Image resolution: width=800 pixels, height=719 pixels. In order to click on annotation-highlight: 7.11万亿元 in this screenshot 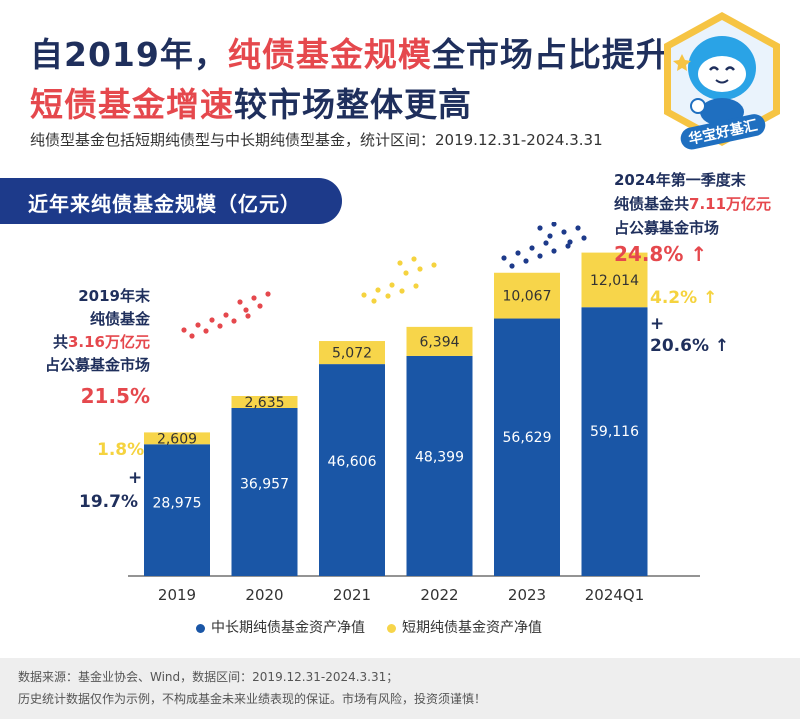, I will do `click(730, 204)`.